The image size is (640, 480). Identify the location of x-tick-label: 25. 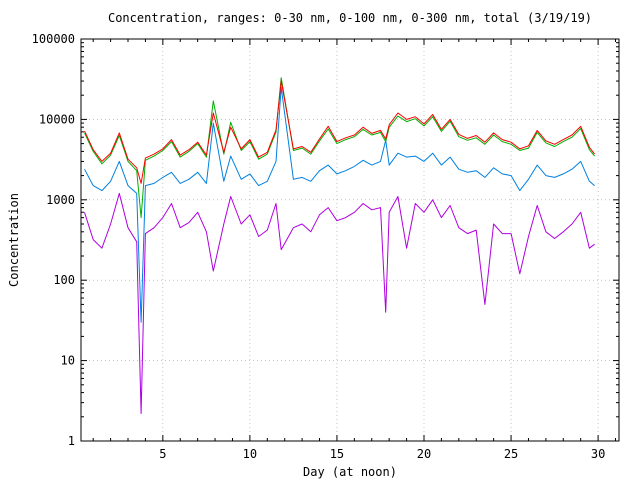
(511, 454).